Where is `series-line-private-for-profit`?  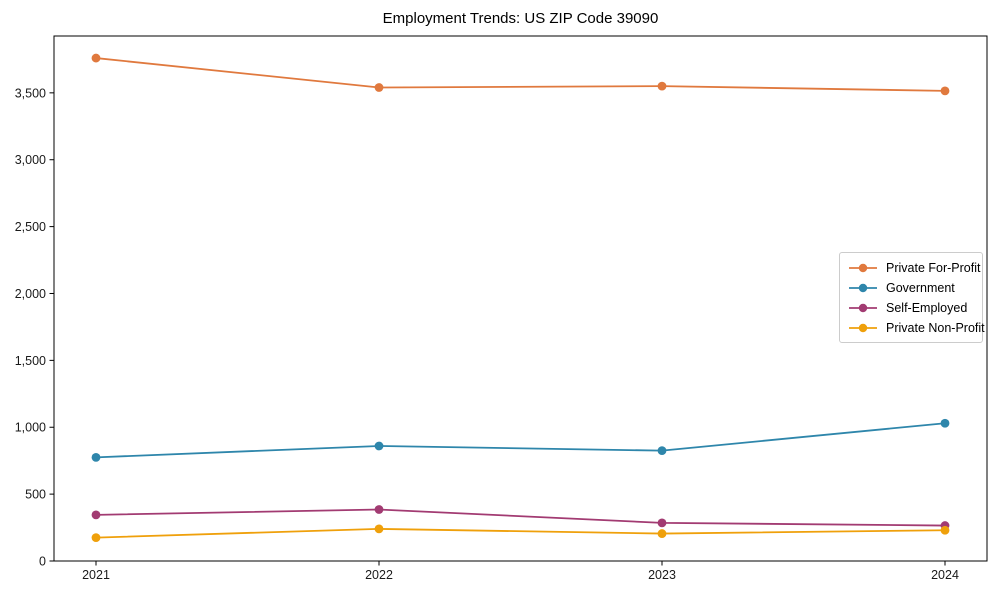
series-line-private-for-profit is located at coordinates (520, 74).